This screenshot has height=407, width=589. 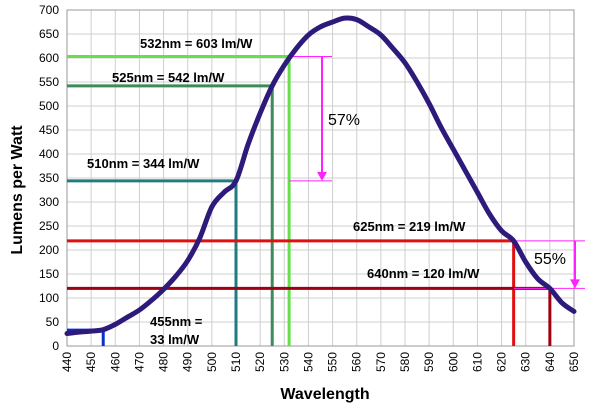 What do you see at coordinates (49, 178) in the screenshot?
I see `y-tick-label: 350` at bounding box center [49, 178].